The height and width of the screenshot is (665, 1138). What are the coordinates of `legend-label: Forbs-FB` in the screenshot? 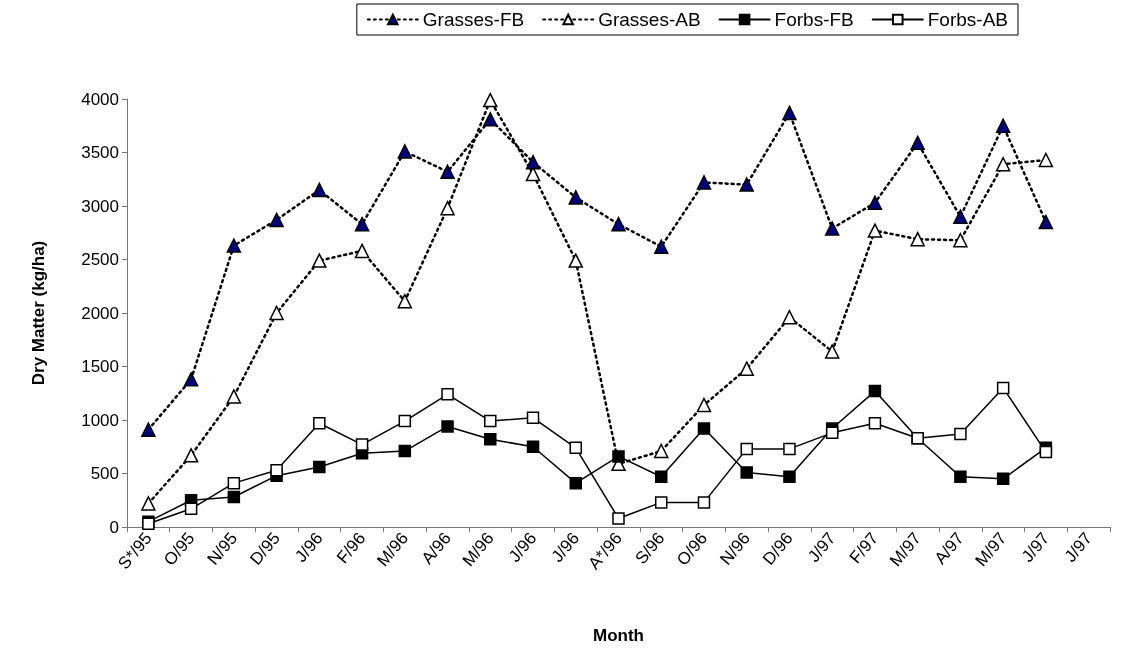 It's located at (814, 19).